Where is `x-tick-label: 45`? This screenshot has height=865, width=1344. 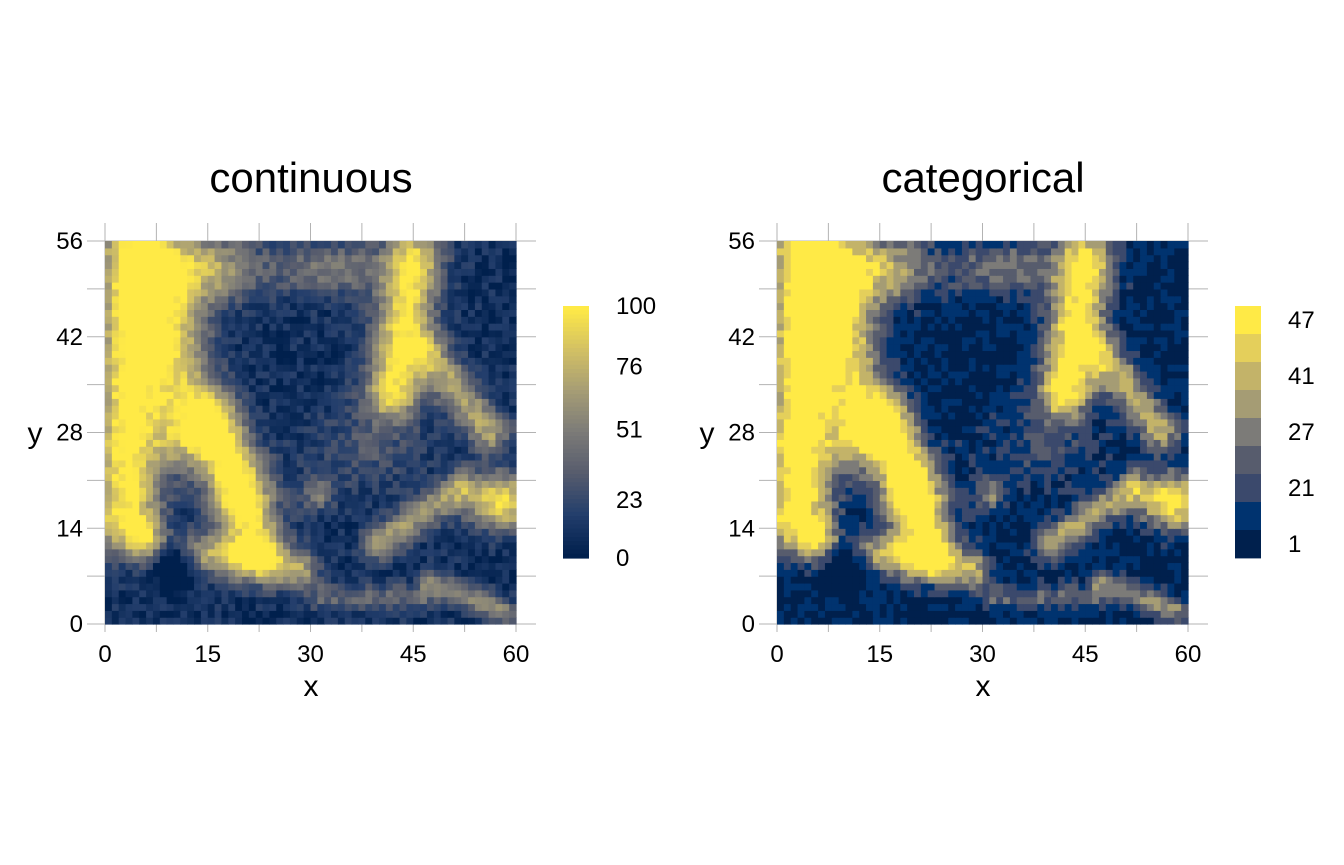 x-tick-label: 45 is located at coordinates (413, 654).